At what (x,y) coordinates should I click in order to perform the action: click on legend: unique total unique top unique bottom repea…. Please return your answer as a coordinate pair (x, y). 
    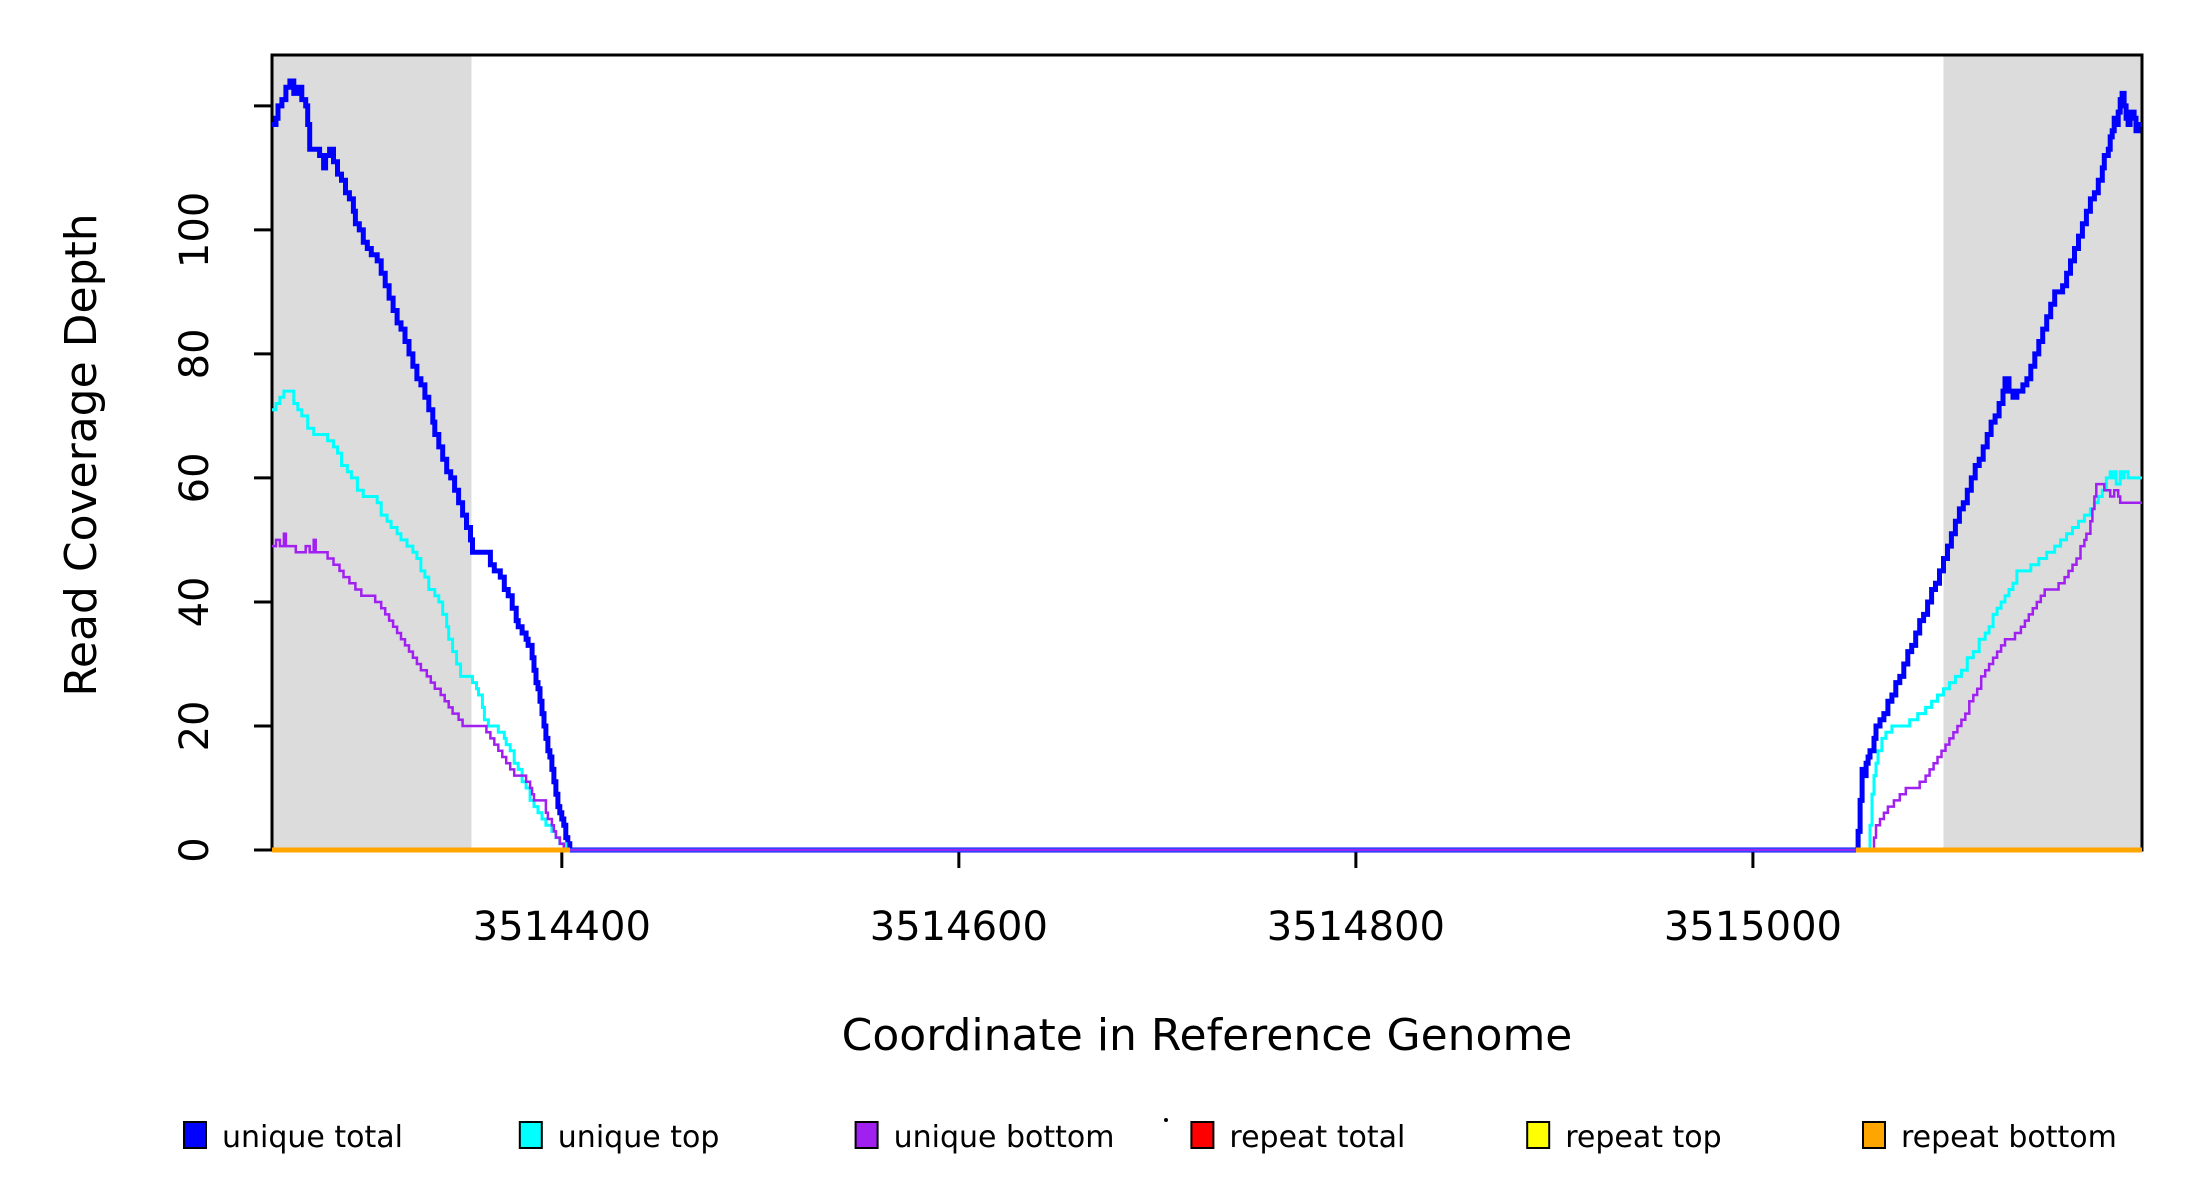
    Looking at the image, I should click on (1150, 1137).